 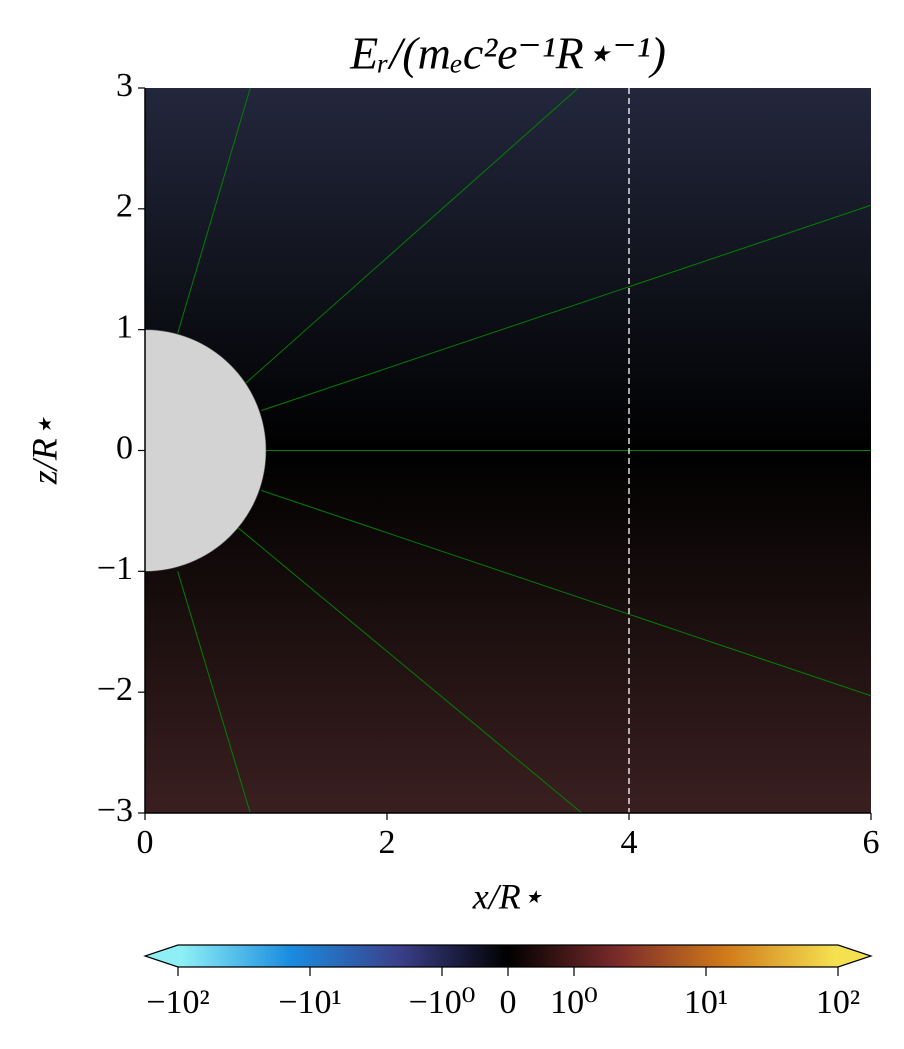 I want to click on y-tick-label: −3, so click(x=115, y=810).